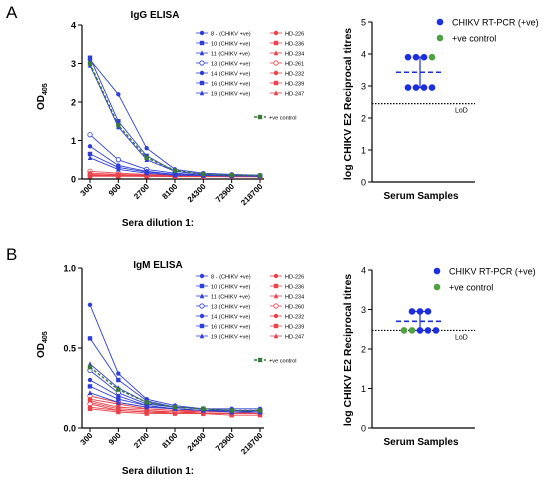 The width and height of the screenshot is (550, 481). Describe the element at coordinates (141, 440) in the screenshot. I see `igm-elisa-x-tick-label: 2700` at that location.